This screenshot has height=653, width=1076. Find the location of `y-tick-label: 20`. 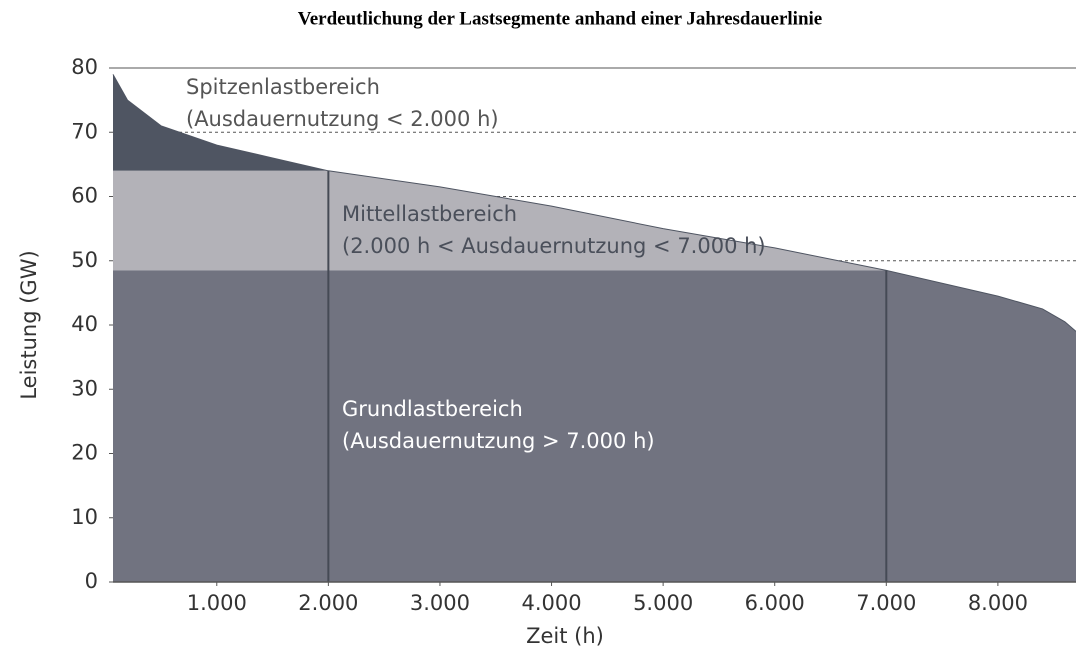

y-tick-label: 20 is located at coordinates (84, 453).